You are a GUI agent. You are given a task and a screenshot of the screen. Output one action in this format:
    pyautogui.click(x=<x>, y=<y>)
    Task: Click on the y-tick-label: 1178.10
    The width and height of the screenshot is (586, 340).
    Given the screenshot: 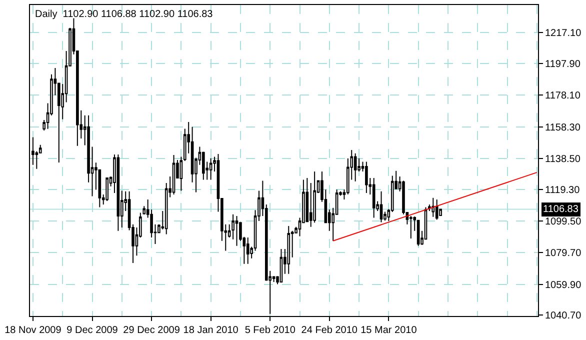 What is the action you would take?
    pyautogui.click(x=563, y=96)
    